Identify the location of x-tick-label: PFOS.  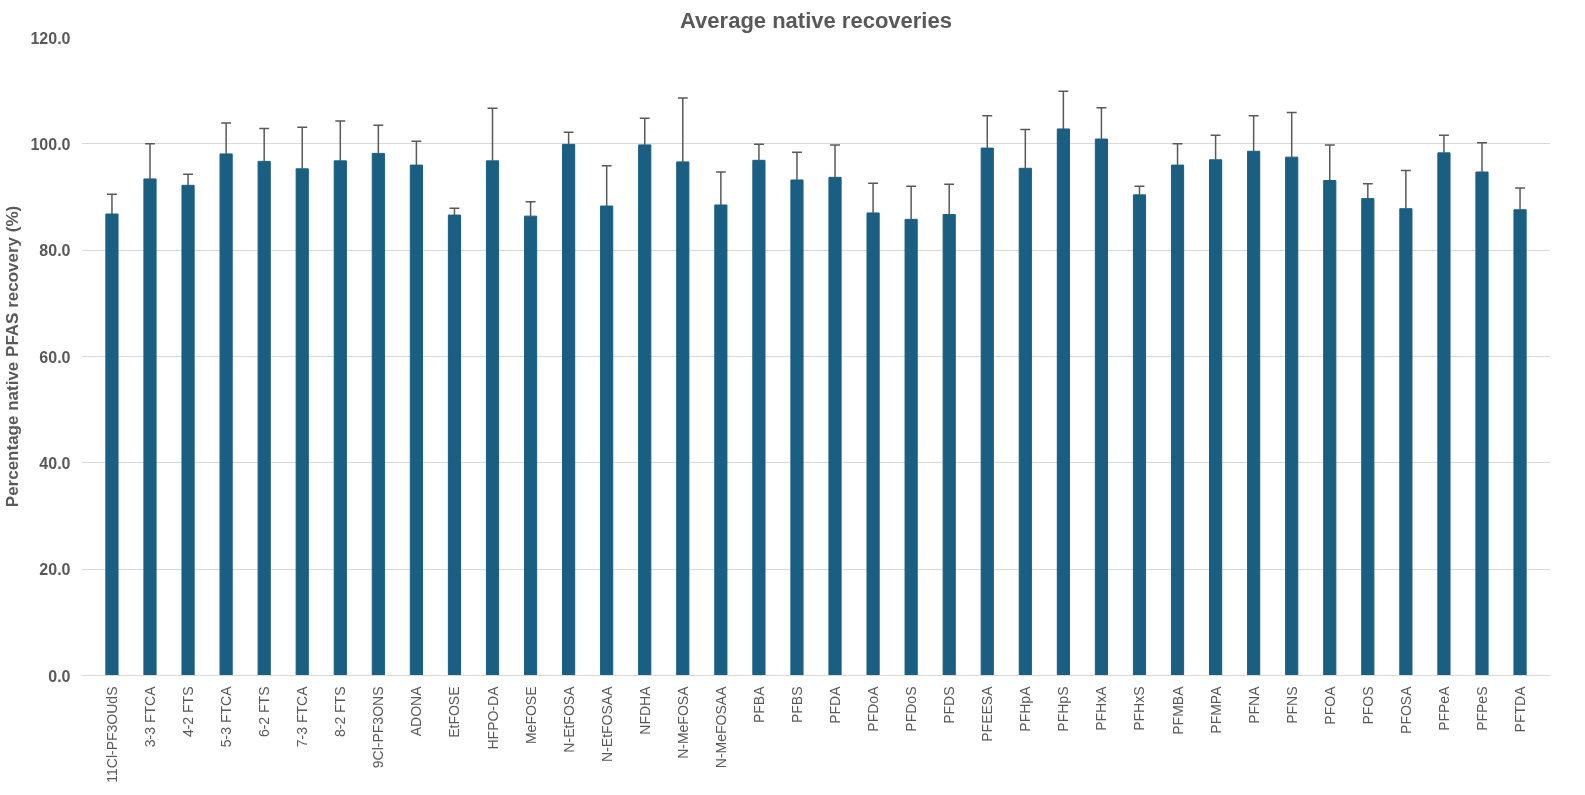
(1367, 705).